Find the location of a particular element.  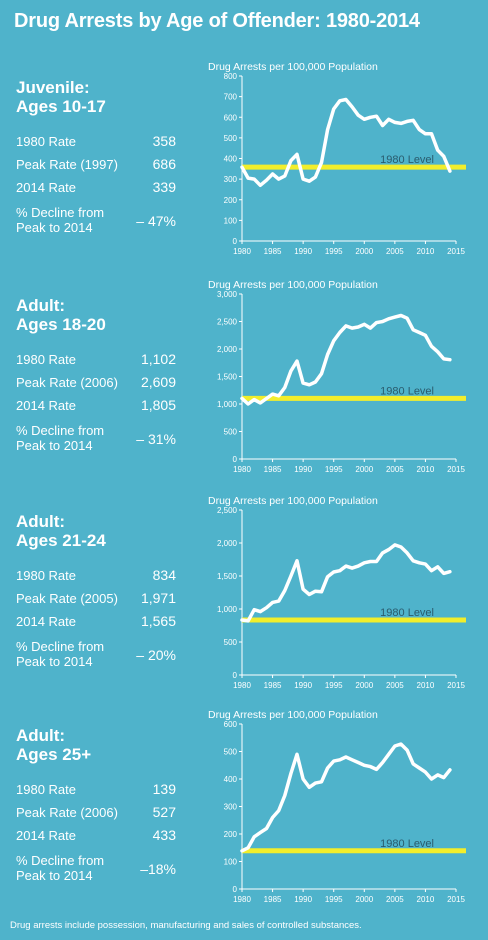

y-tick-label: 400 is located at coordinates (231, 159).